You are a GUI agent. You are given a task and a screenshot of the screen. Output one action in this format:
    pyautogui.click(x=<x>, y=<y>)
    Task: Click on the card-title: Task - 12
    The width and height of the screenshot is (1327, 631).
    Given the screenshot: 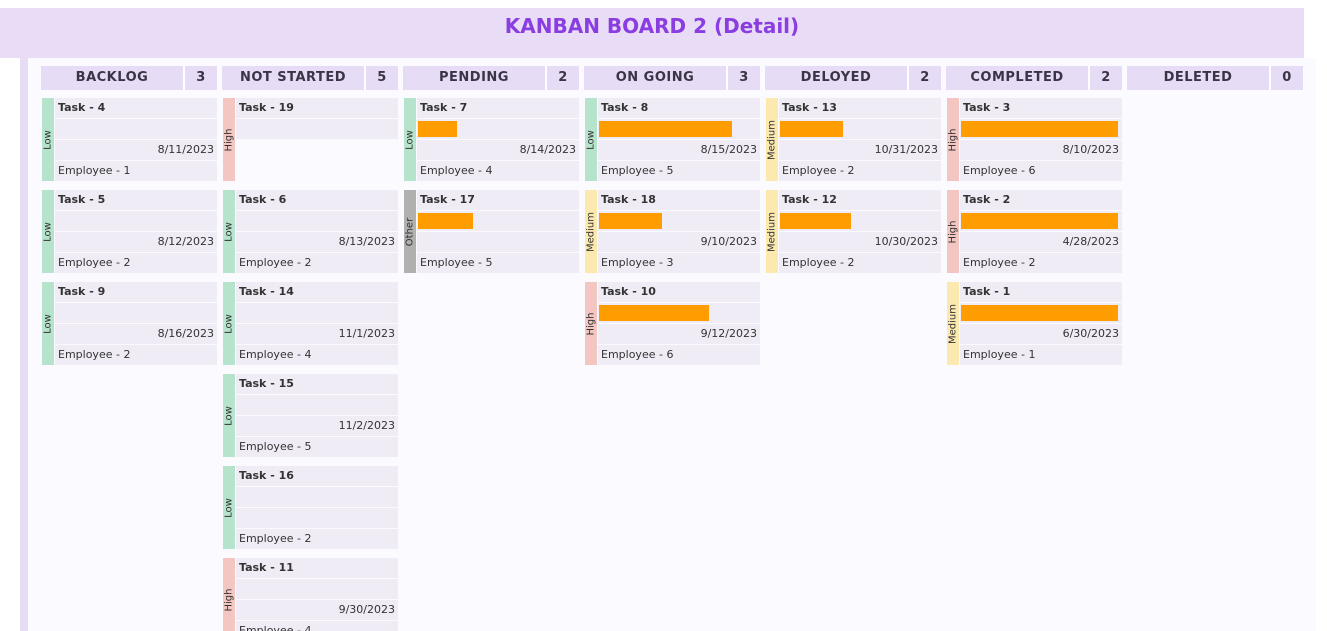 What is the action you would take?
    pyautogui.click(x=860, y=200)
    